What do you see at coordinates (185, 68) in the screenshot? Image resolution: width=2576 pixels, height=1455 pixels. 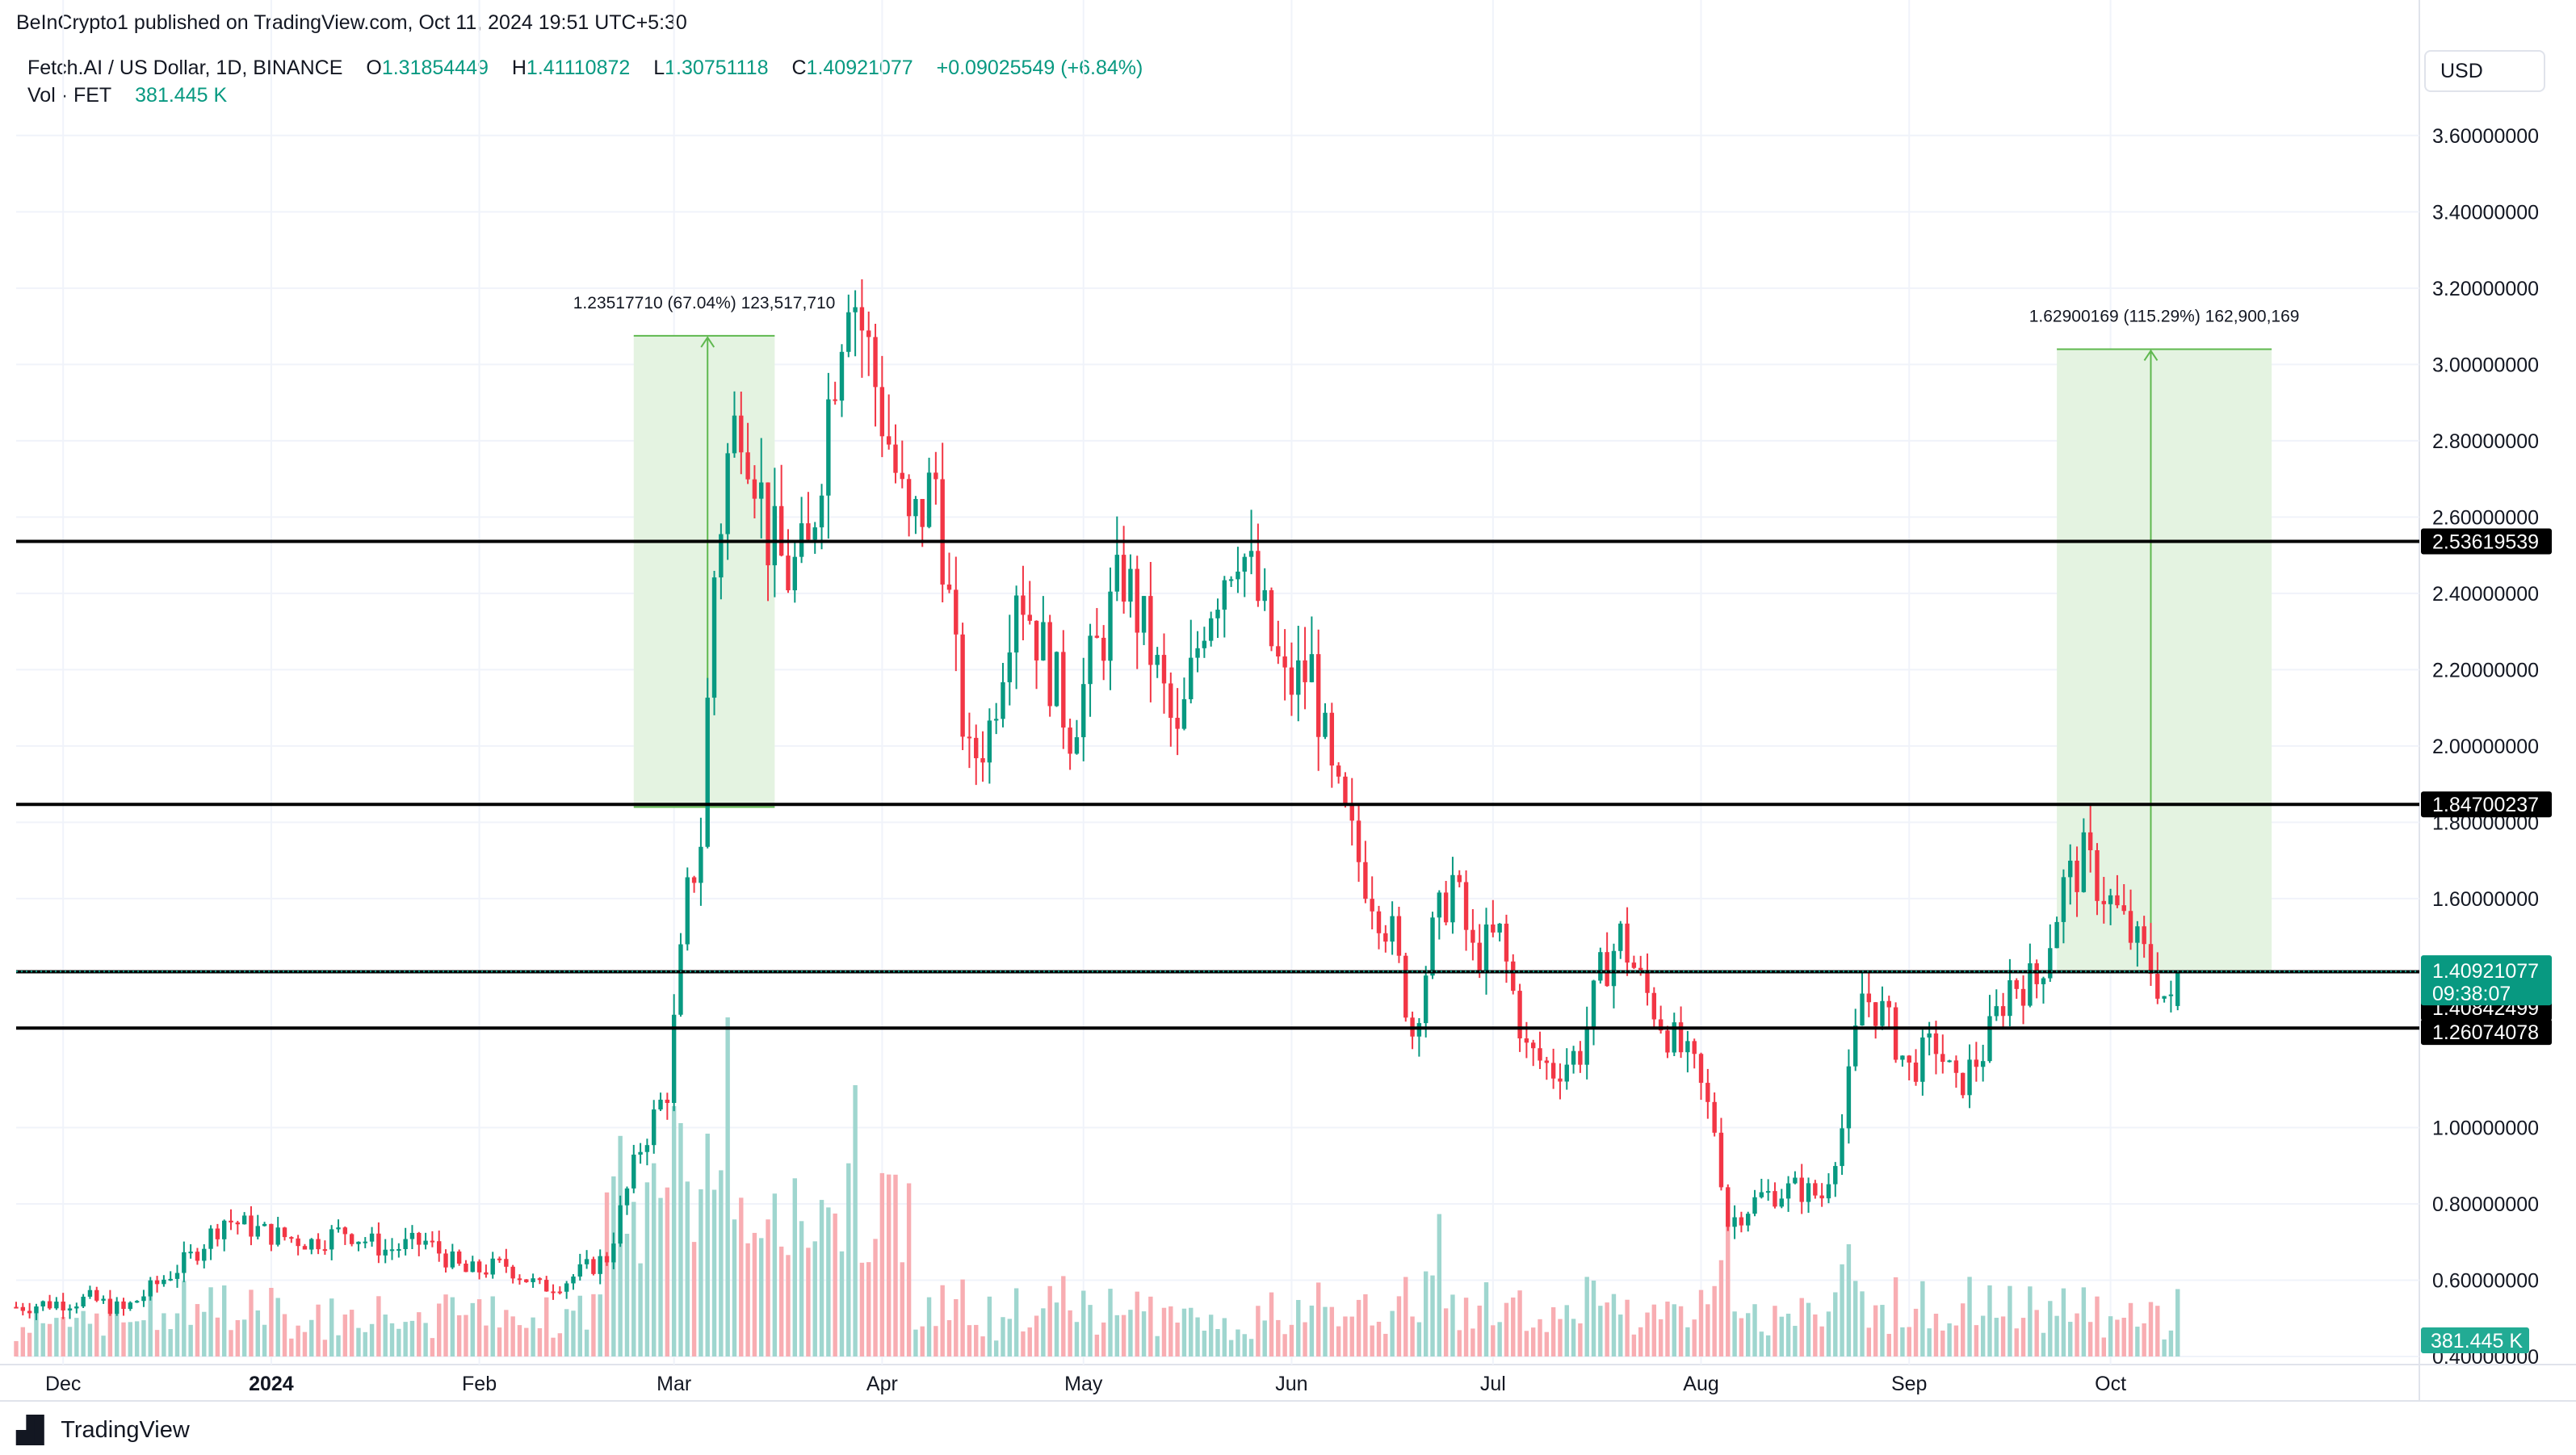 I see `symbol-title: Fetch.AI / US Dollar, 1D, BINANCE` at bounding box center [185, 68].